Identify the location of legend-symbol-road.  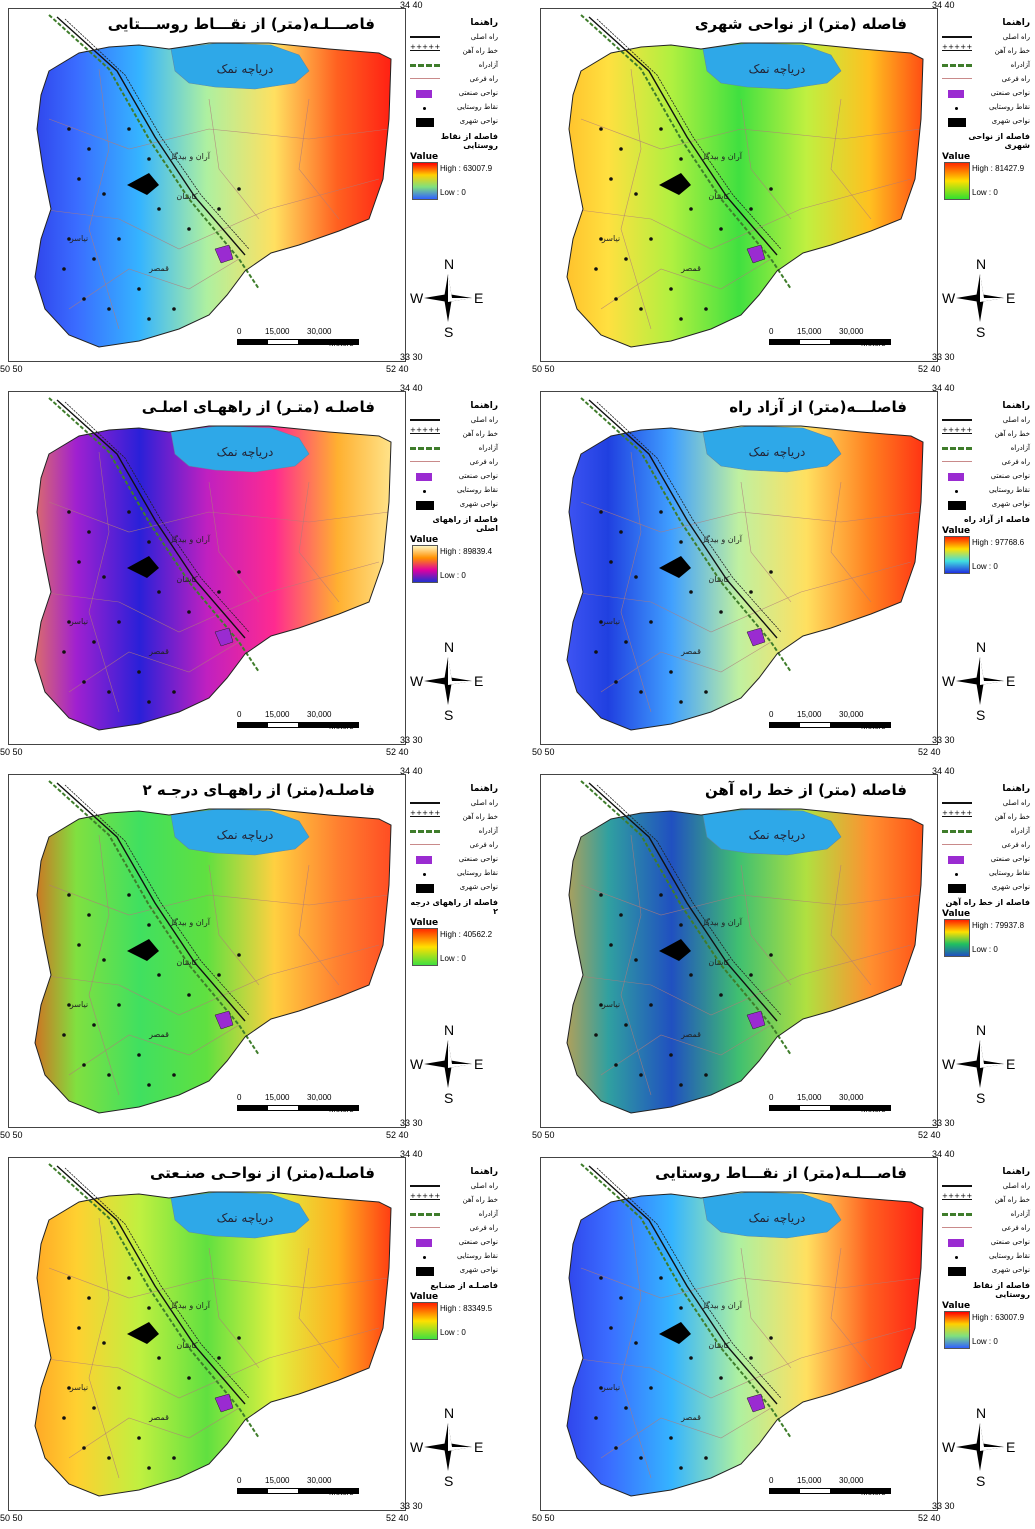
(957, 40).